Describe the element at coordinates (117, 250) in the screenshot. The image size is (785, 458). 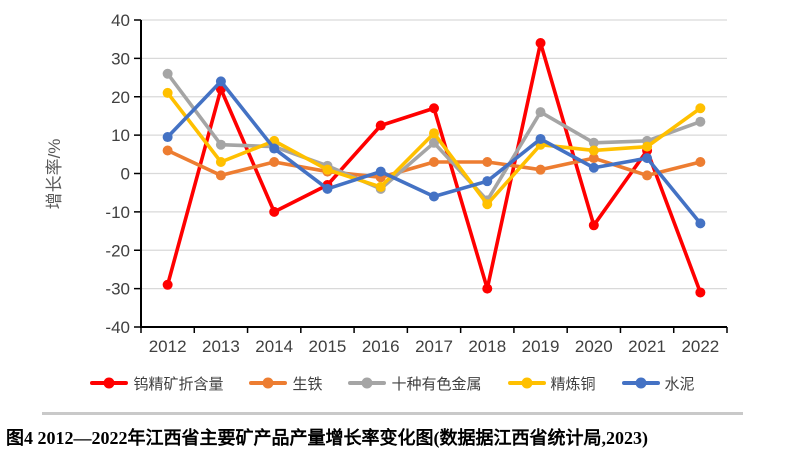
I see `svg-text: -20` at that location.